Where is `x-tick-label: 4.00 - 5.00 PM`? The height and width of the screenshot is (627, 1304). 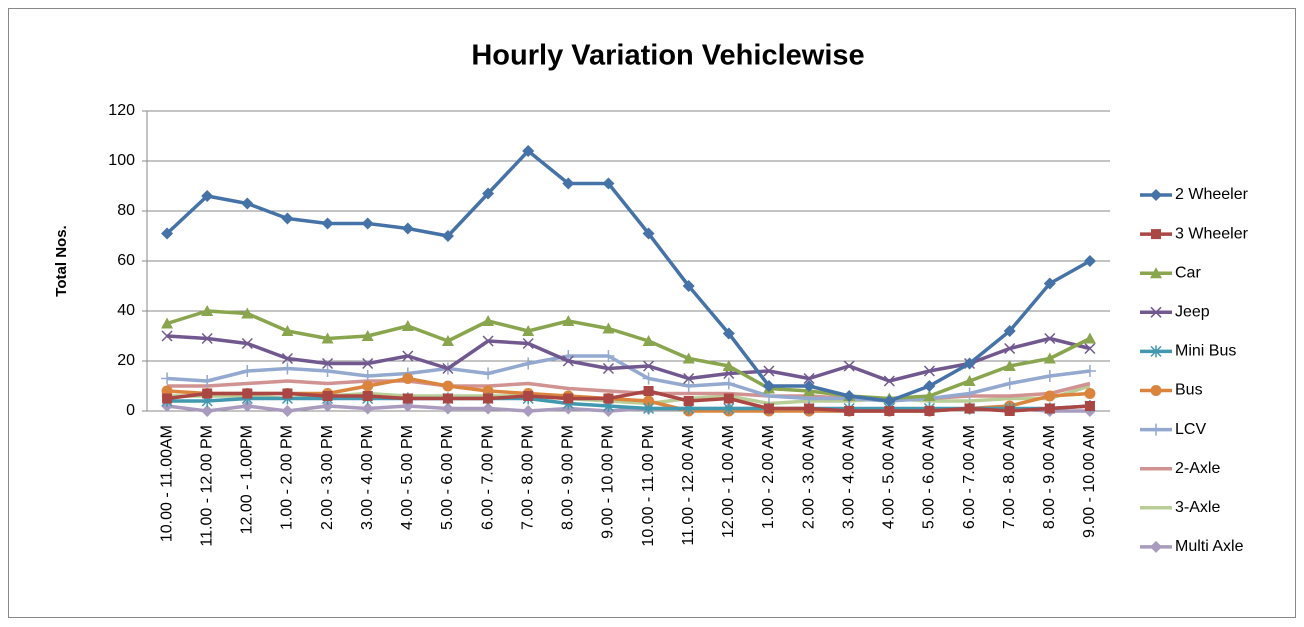
x-tick-label: 4.00 - 5.00 PM is located at coordinates (407, 477).